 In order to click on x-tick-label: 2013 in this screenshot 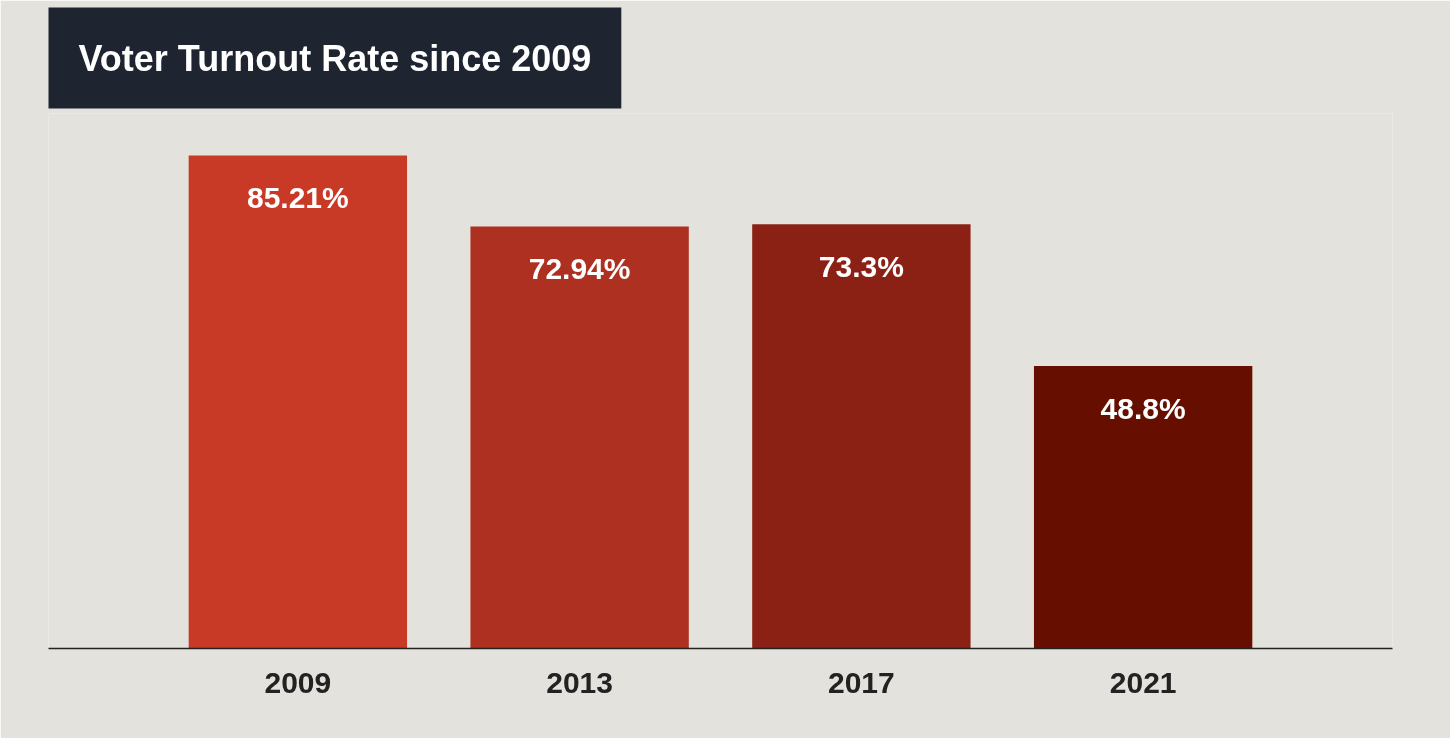, I will do `click(579, 682)`.